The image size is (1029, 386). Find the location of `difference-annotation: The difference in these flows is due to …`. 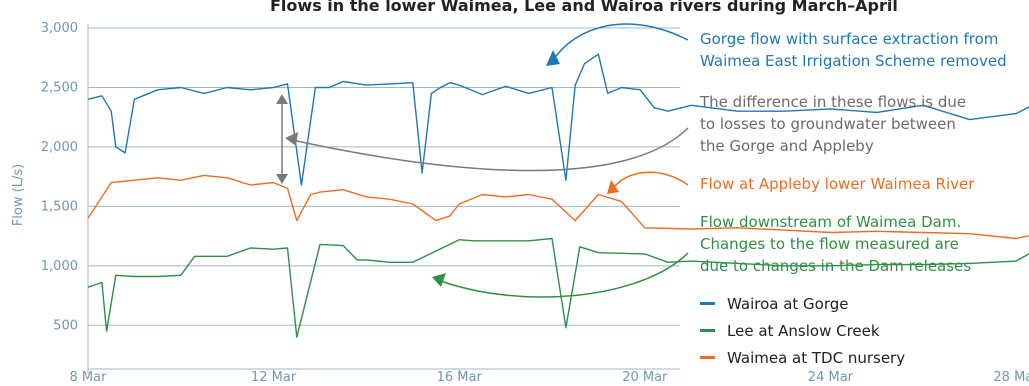

difference-annotation: The difference in these flows is due to … is located at coordinates (833, 124).